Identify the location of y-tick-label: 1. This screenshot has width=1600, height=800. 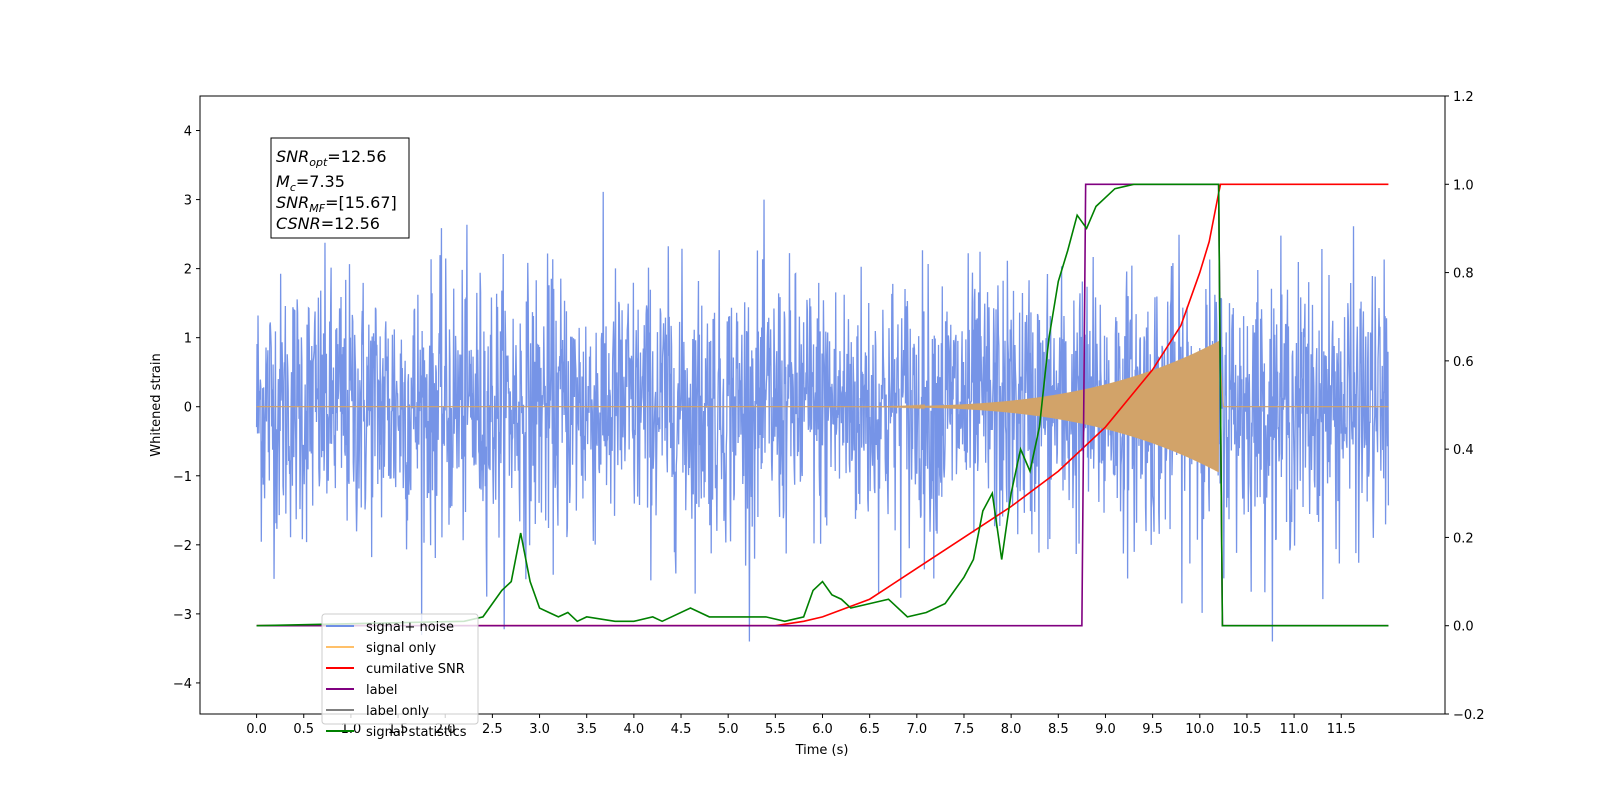
(188, 339).